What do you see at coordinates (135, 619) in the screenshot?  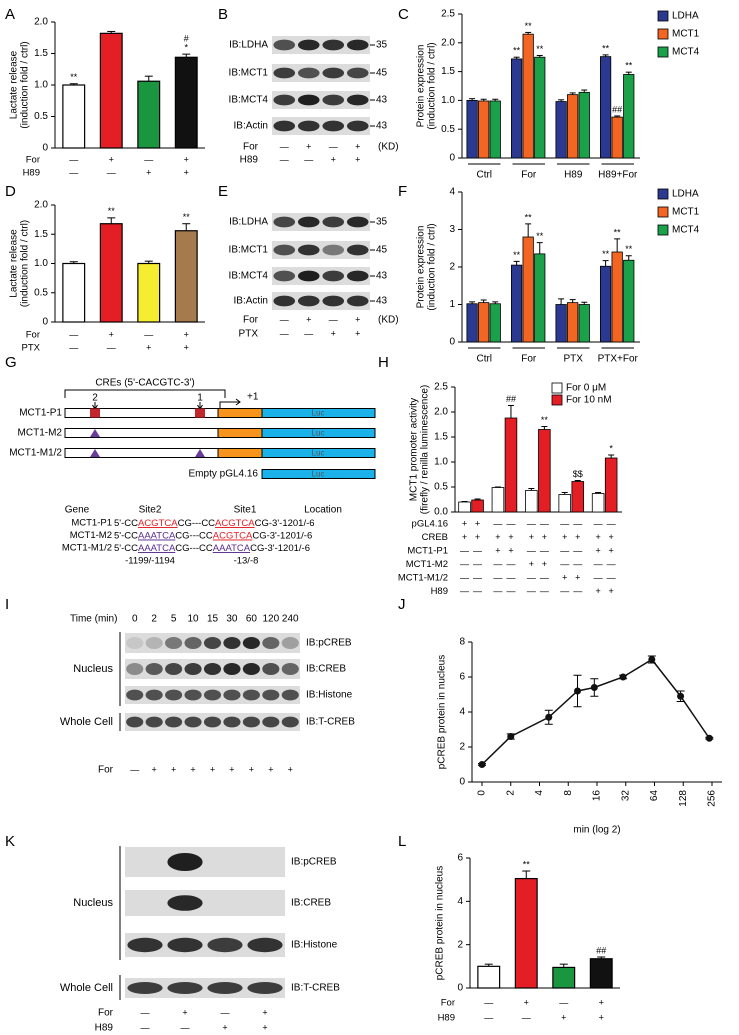 I see `time-label: 0` at bounding box center [135, 619].